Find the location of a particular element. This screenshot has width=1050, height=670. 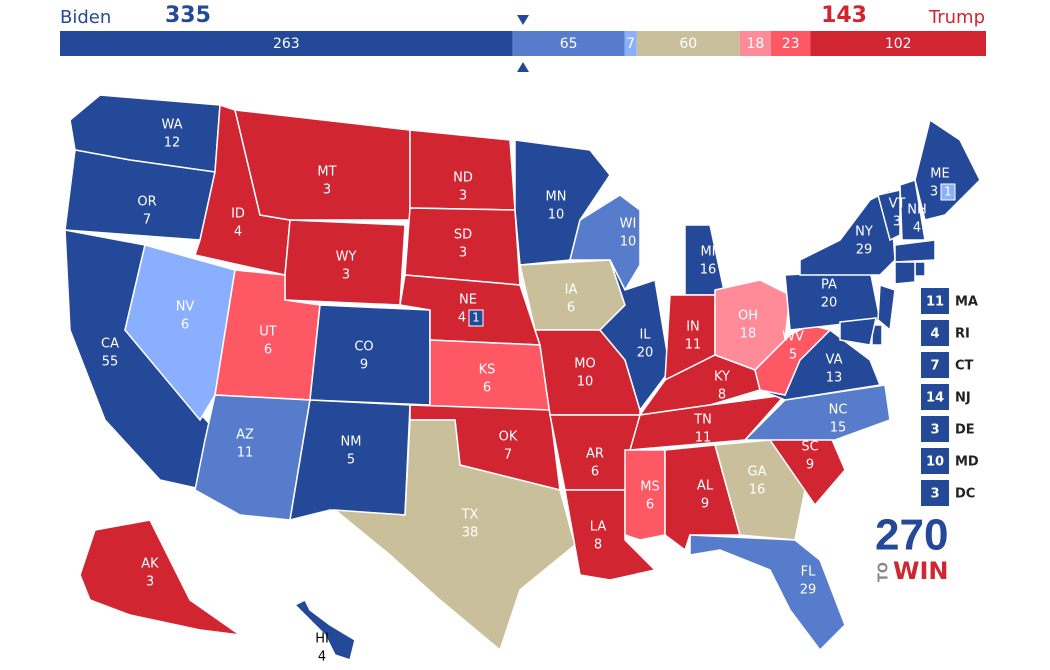

state-abbr: TX is located at coordinates (470, 515).